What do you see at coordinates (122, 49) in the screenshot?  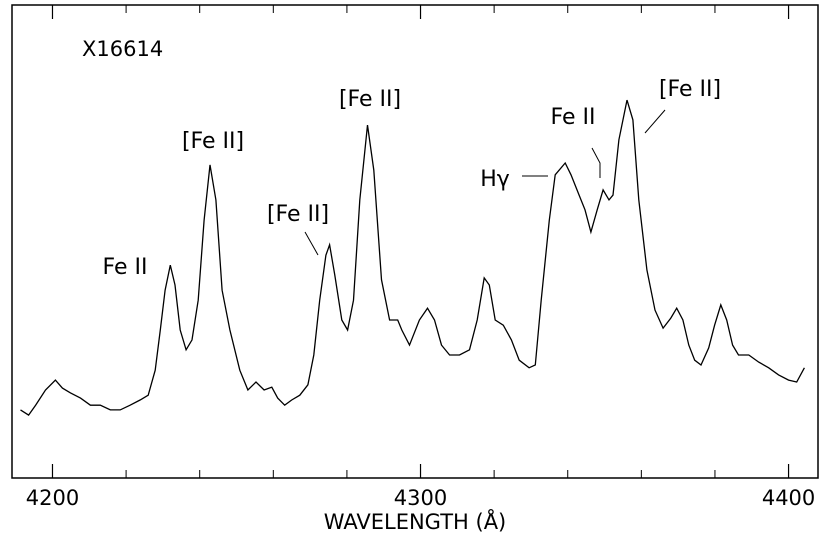 I see `spectrum-label: X16614` at bounding box center [122, 49].